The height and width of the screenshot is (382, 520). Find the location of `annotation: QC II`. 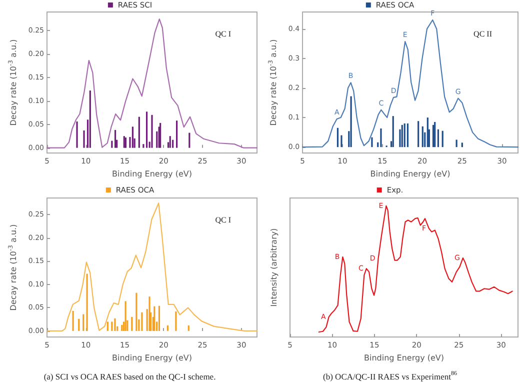

annotation: QC II is located at coordinates (483, 34).